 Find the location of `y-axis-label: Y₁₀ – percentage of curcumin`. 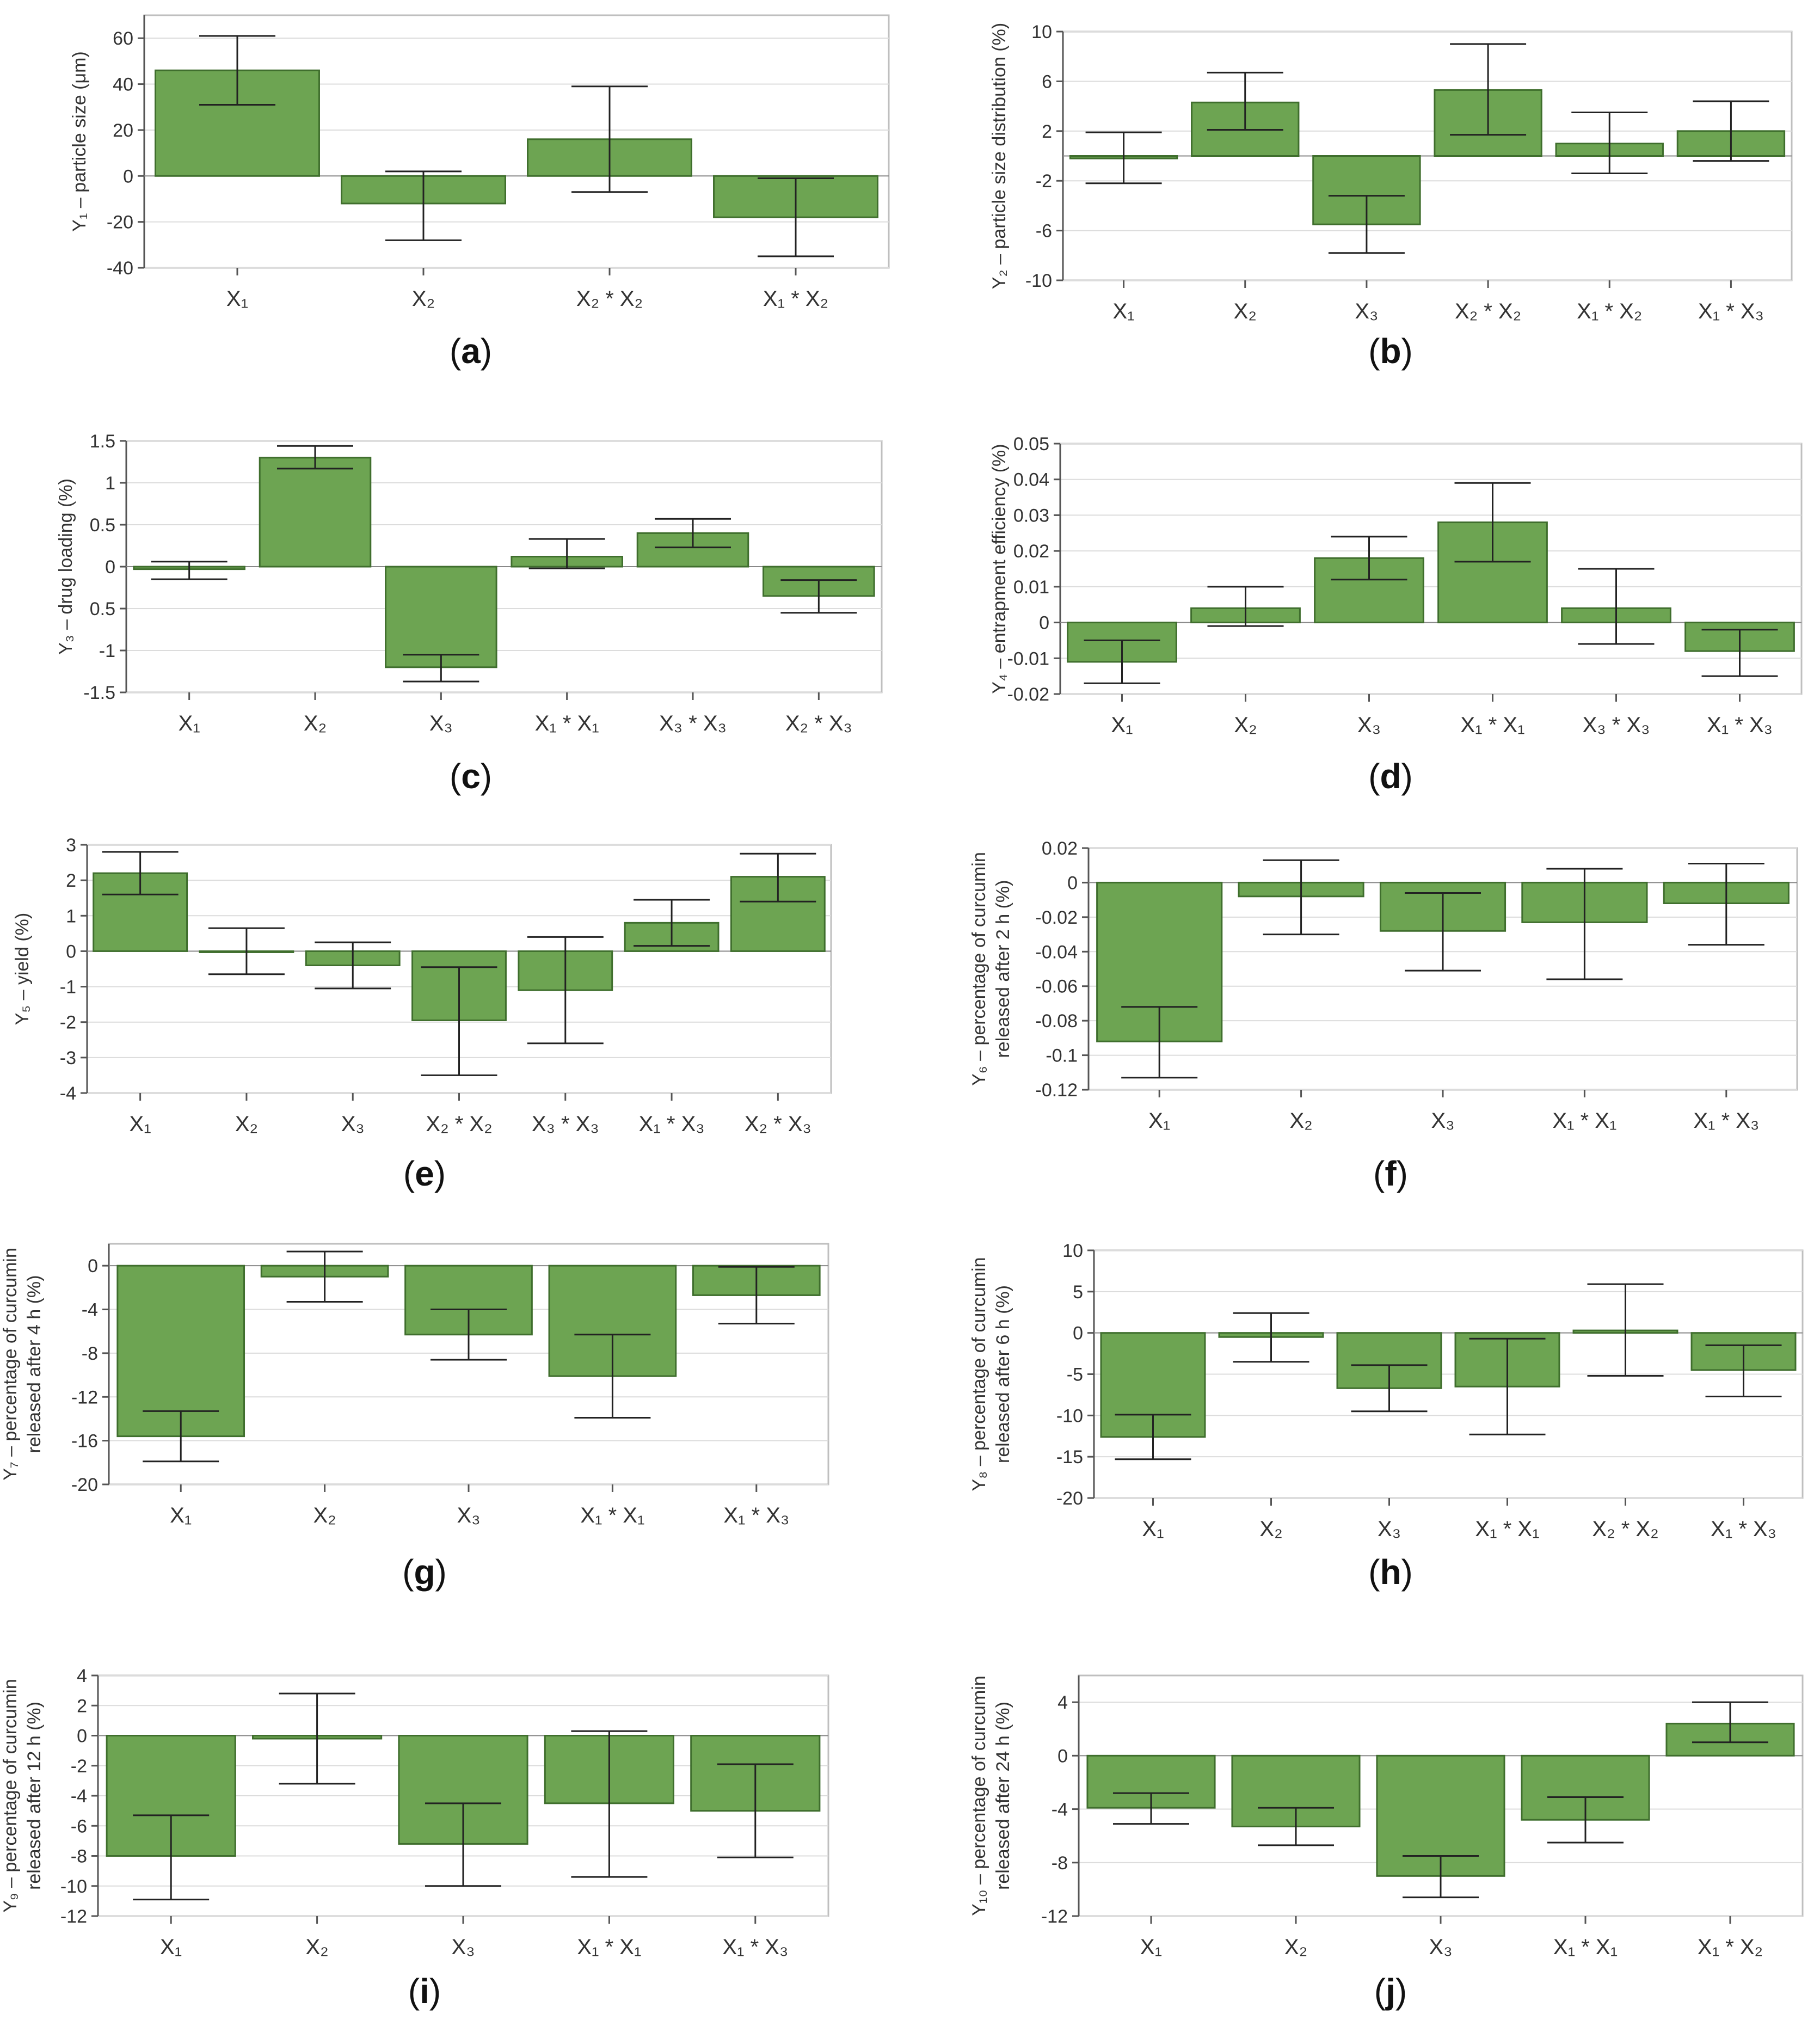

y-axis-label: Y₁₀ – percentage of curcumin is located at coordinates (979, 1795).